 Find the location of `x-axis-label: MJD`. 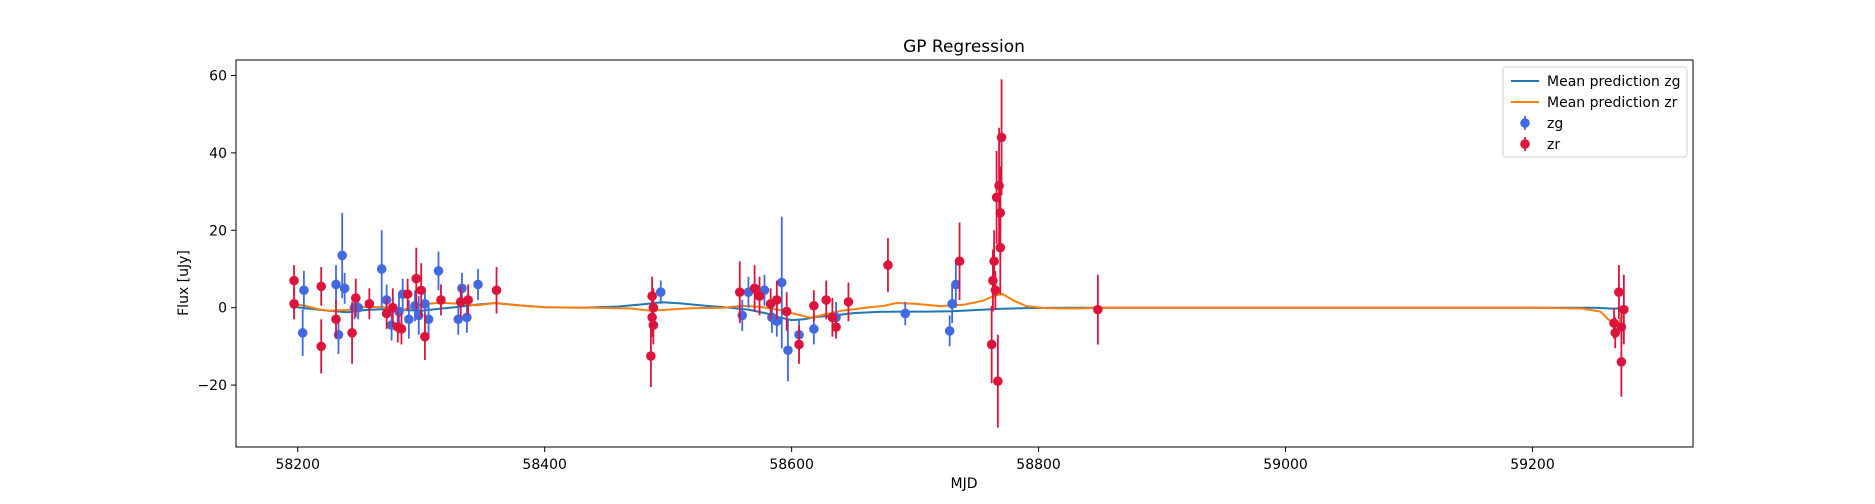

x-axis-label: MJD is located at coordinates (964, 484).